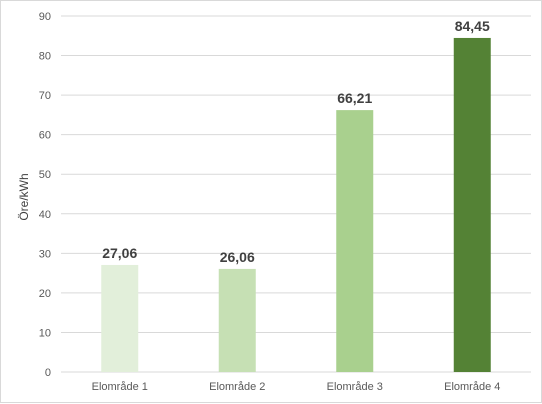  I want to click on y-tick-label: 40, so click(45, 215).